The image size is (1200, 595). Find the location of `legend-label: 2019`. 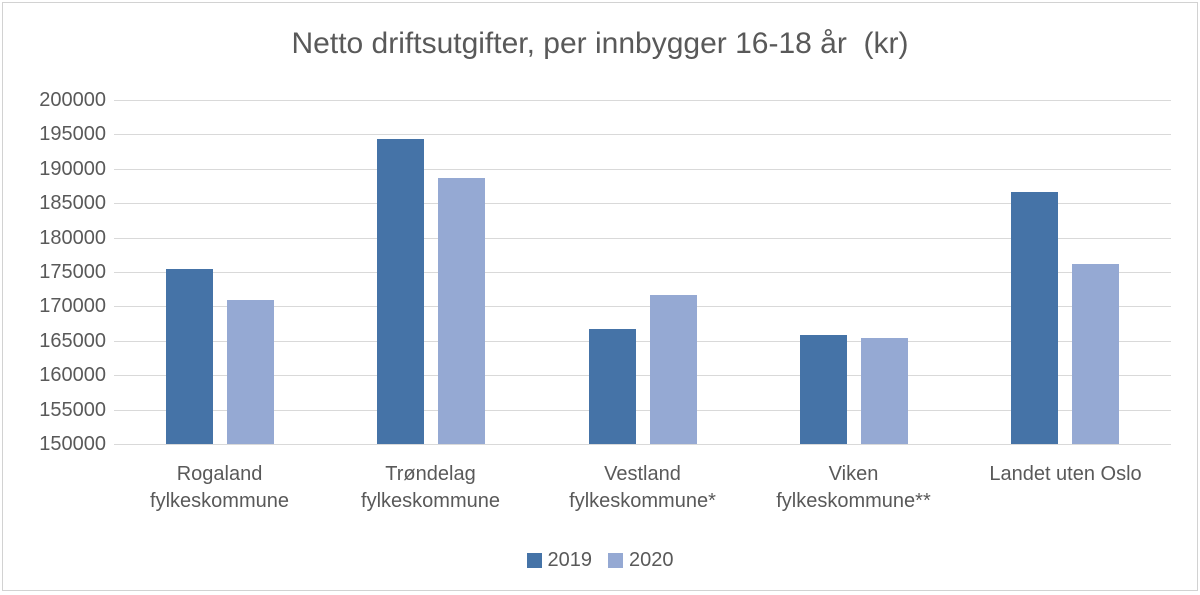

legend-label: 2019 is located at coordinates (570, 560).